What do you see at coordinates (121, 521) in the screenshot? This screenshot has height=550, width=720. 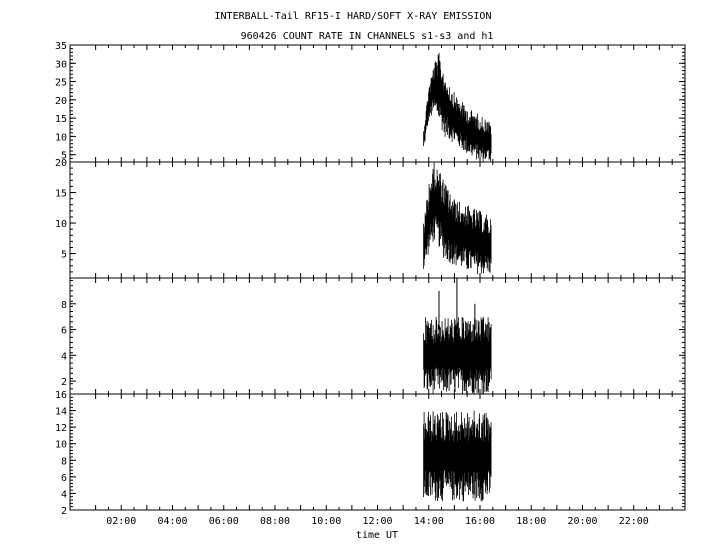 I see `x-tick-label: 02:00` at bounding box center [121, 521].